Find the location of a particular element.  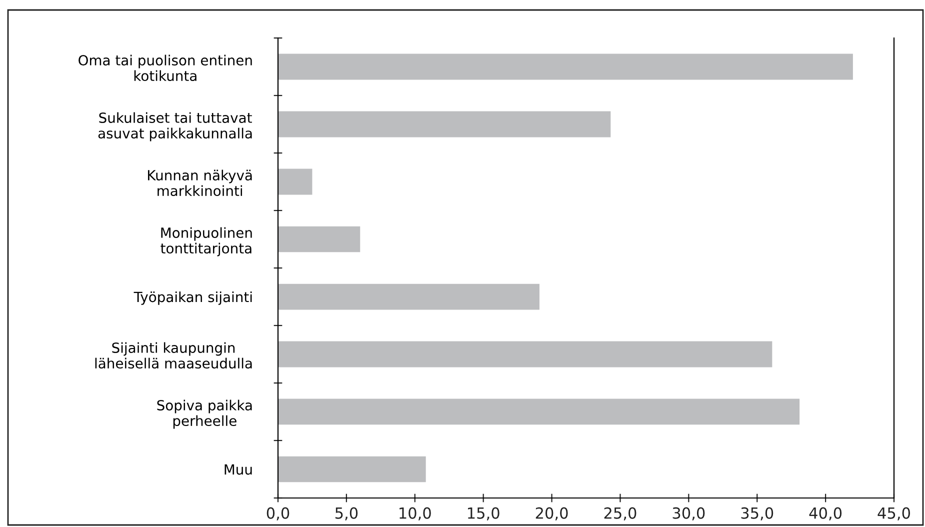

x-tick-label: 35,0 is located at coordinates (757, 513).